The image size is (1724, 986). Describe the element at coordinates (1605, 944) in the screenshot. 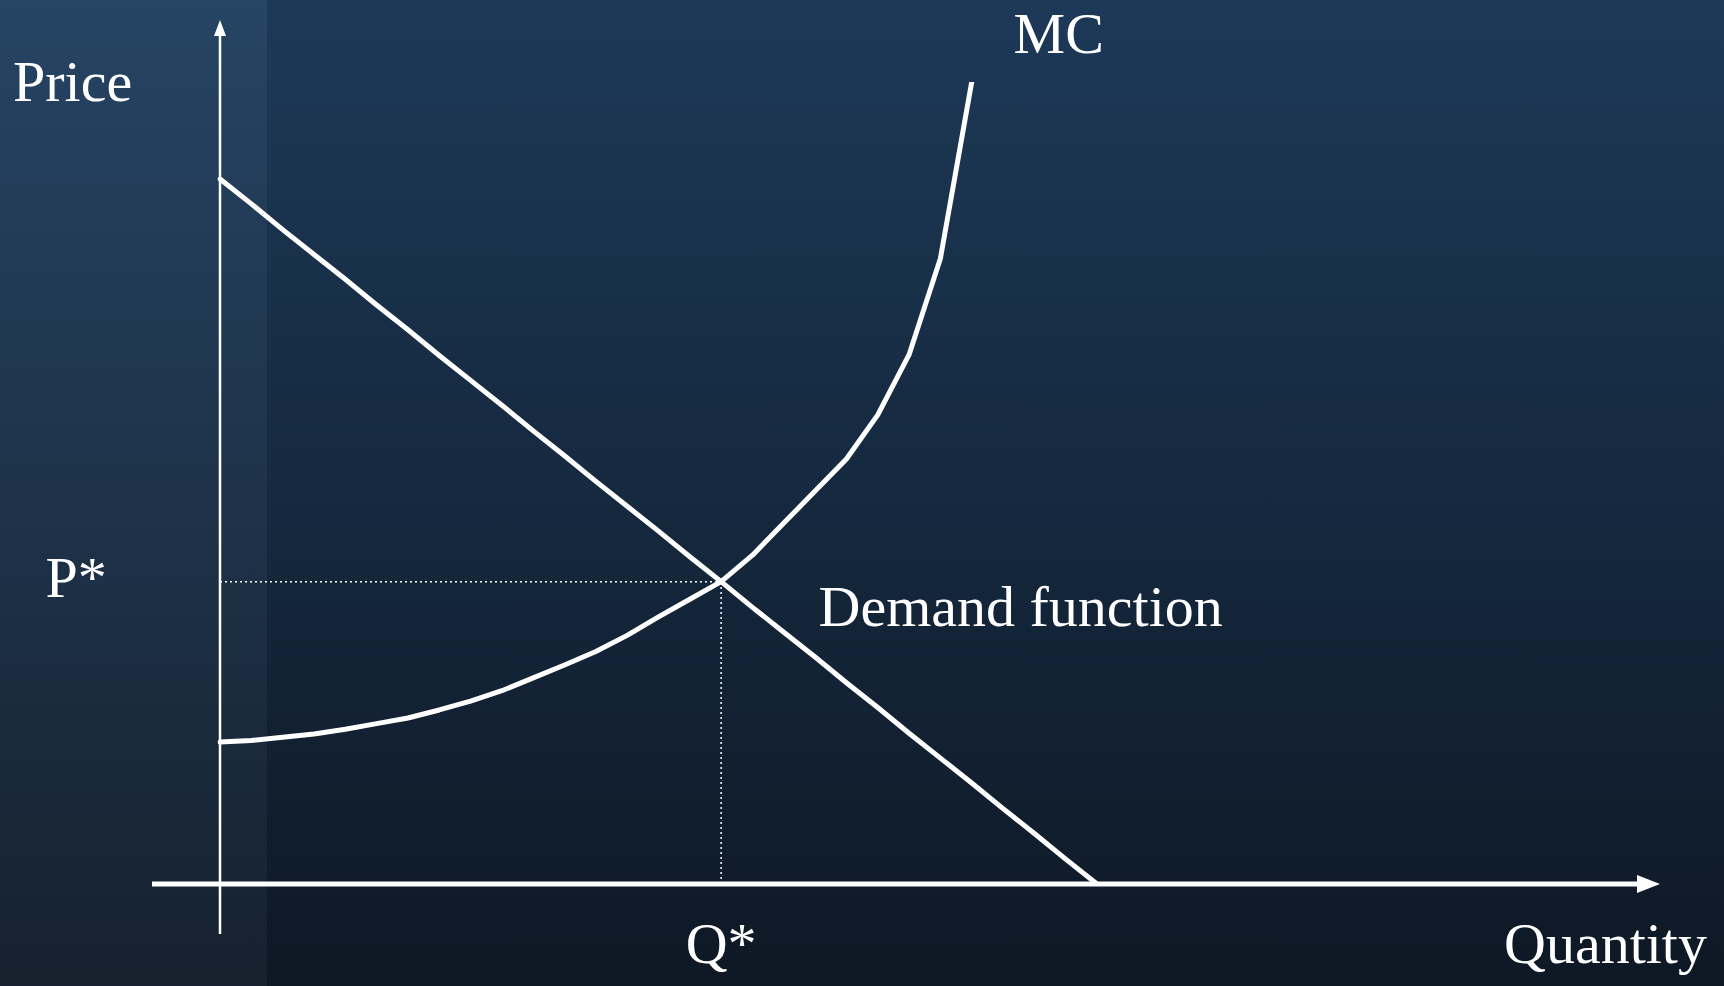

I see `text: Quantity` at that location.